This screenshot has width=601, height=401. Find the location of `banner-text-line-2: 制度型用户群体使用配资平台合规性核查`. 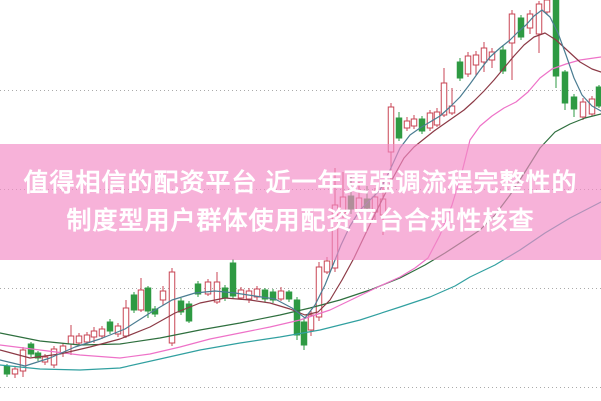

banner-text-line-2: 制度型用户群体使用配资平台合规性核查 is located at coordinates (300, 221).